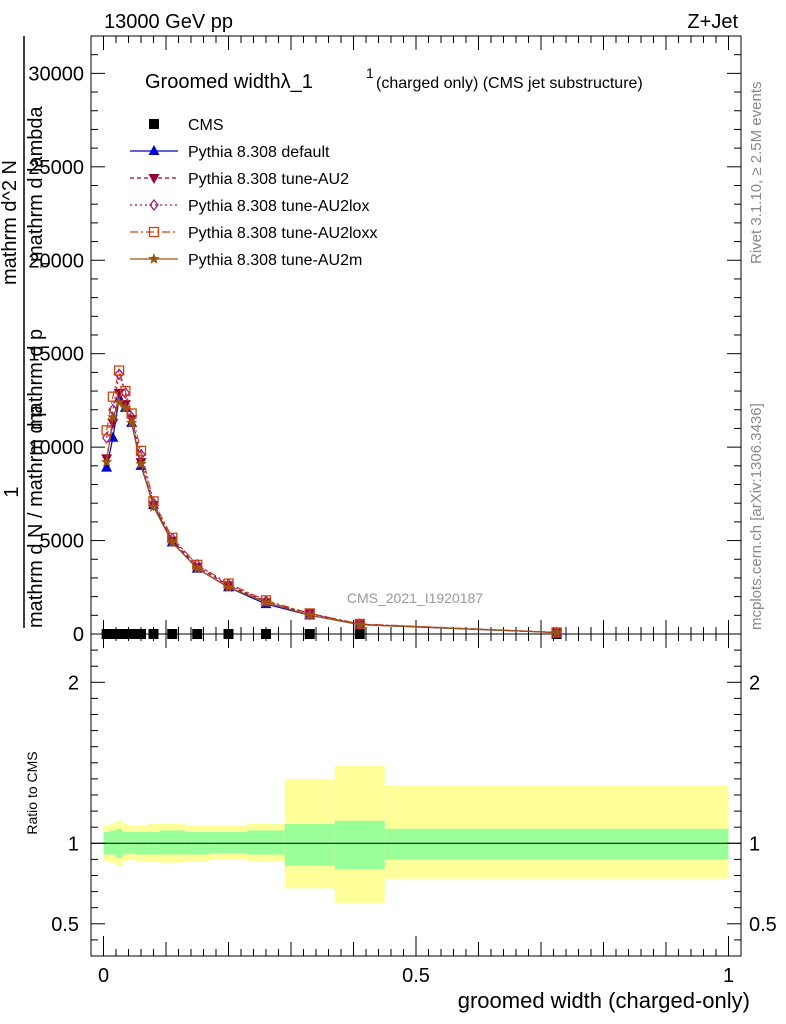 This screenshot has height=1024, width=786. Describe the element at coordinates (56, 261) in the screenshot. I see `main-ytick-label: 20000` at that location.